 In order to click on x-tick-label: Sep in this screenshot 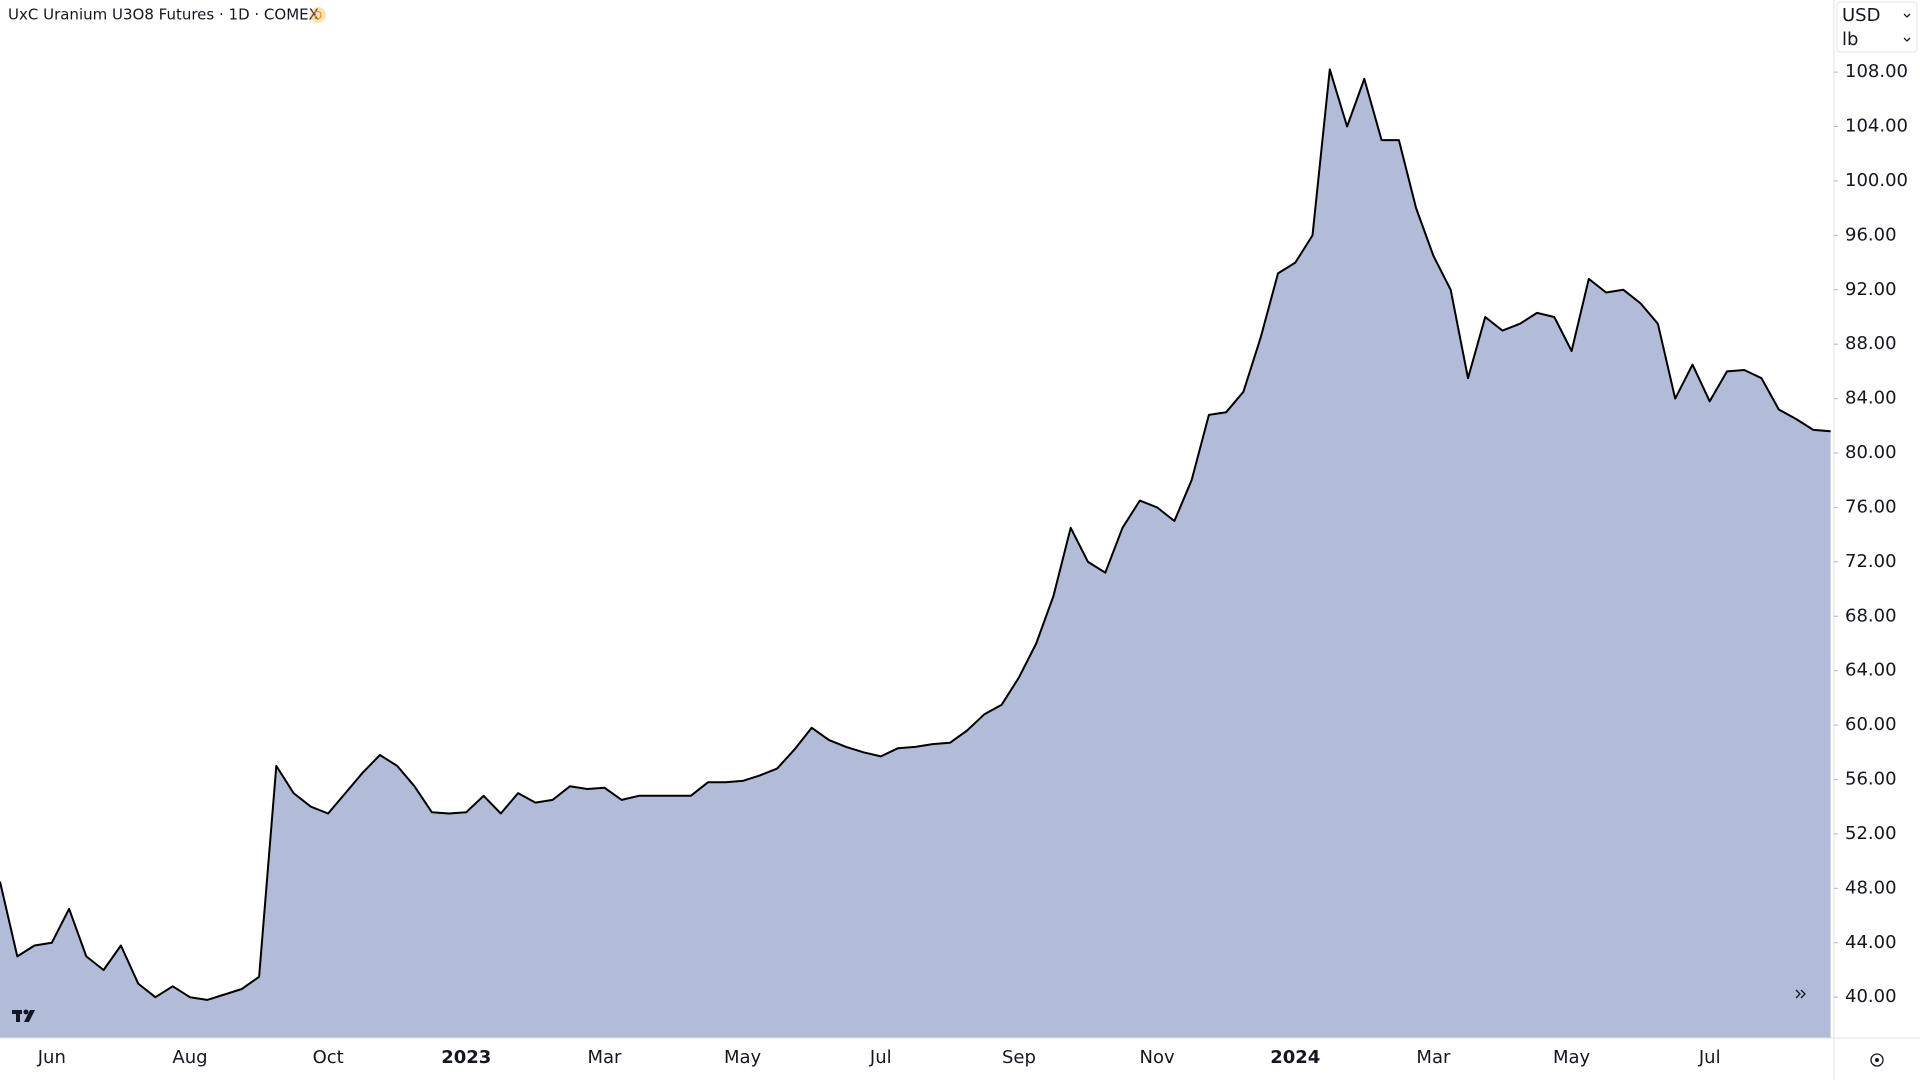, I will do `click(1019, 1057)`.